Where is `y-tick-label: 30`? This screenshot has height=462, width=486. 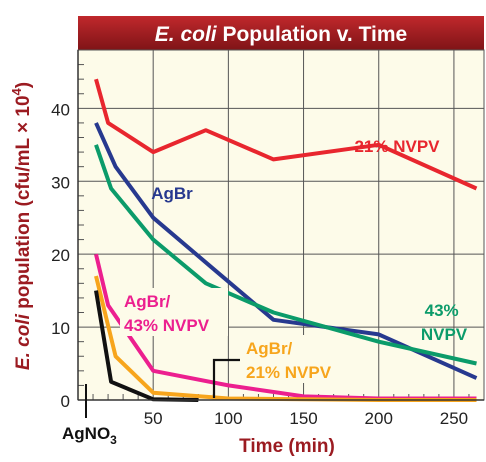 y-tick-label: 30 is located at coordinates (60, 182).